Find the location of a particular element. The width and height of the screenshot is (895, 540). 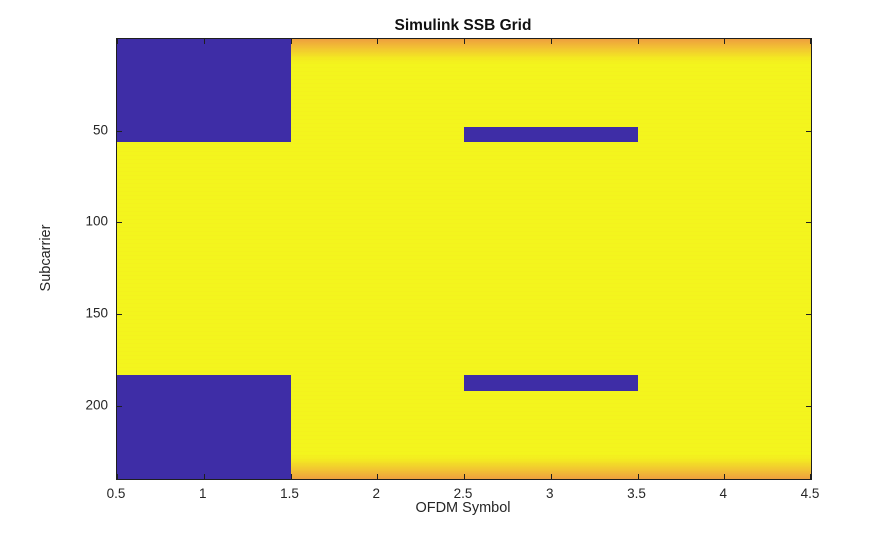

x-tick-label-1: 1 is located at coordinates (202, 493).